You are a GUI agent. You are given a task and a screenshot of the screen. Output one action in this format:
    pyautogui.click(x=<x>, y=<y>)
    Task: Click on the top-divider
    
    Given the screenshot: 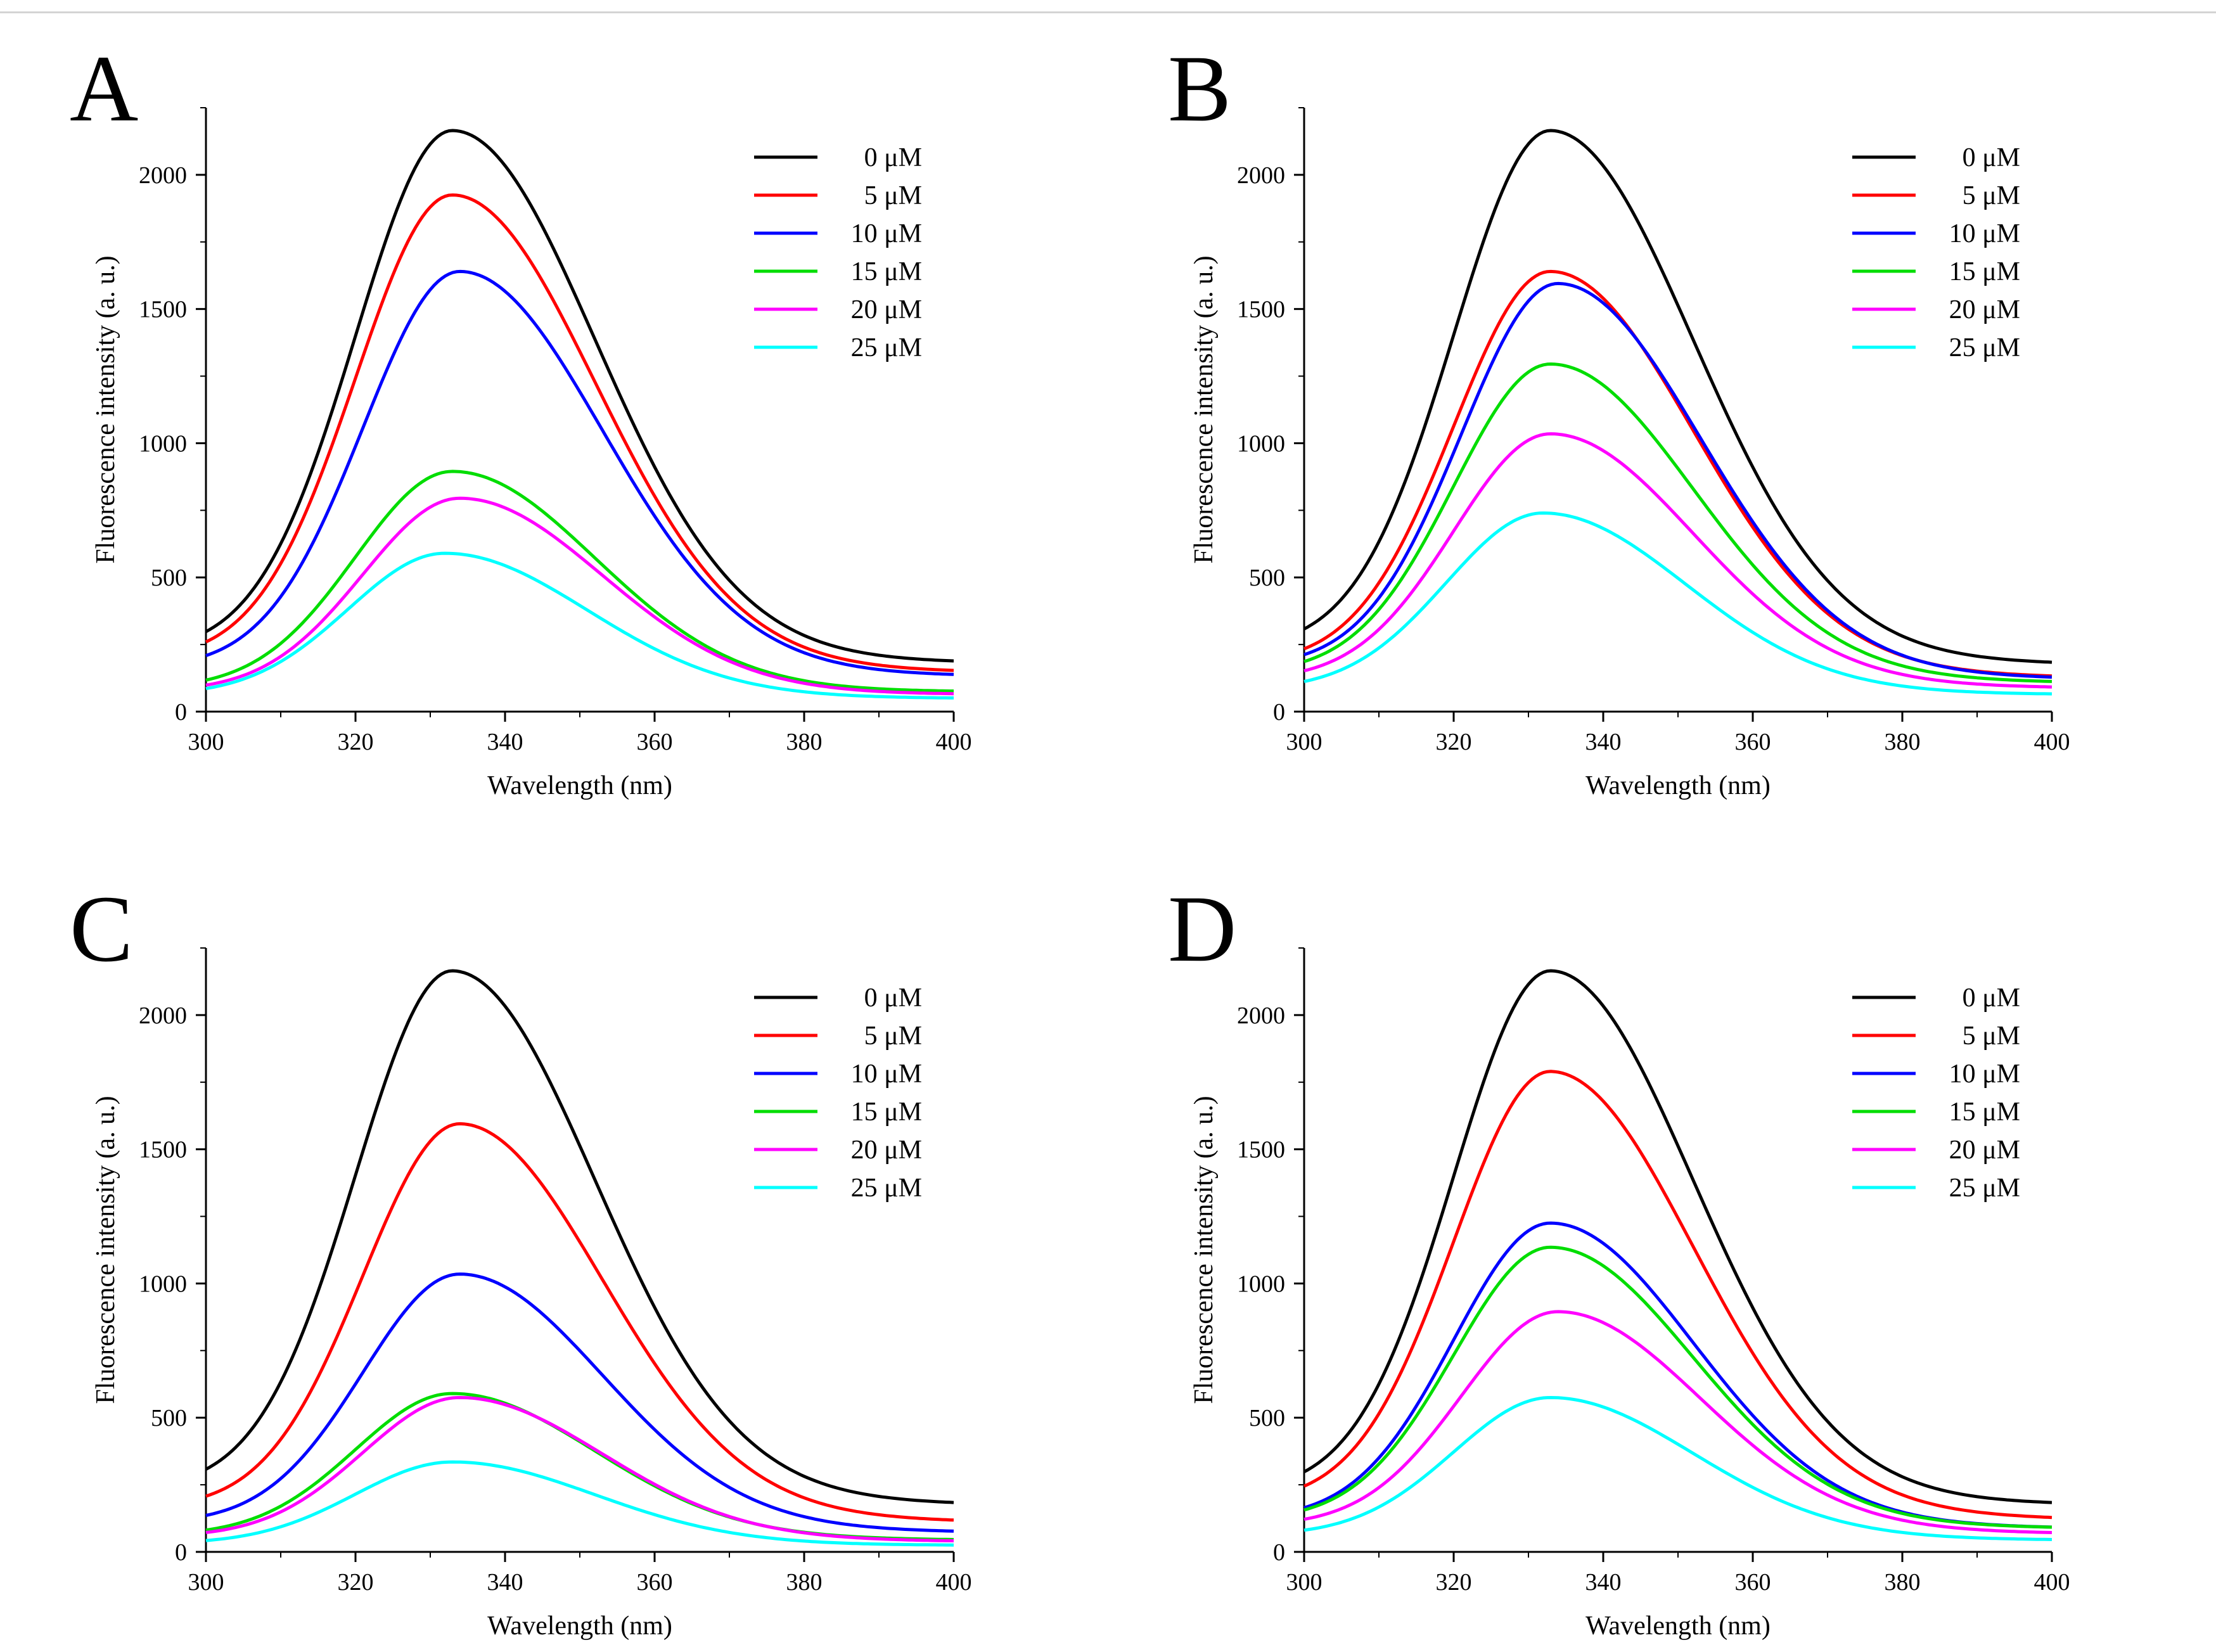 What is the action you would take?
    pyautogui.click(x=1108, y=12)
    